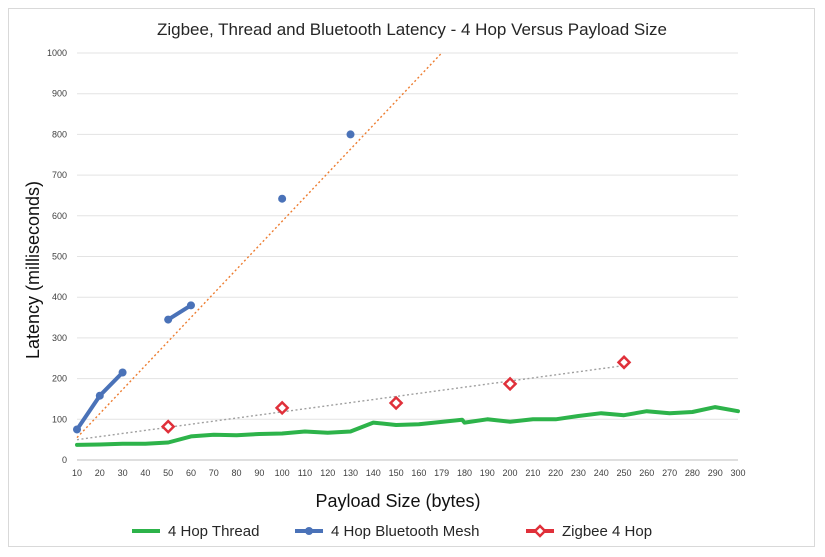  What do you see at coordinates (601, 473) in the screenshot?
I see `x-tick-label: 240` at bounding box center [601, 473].